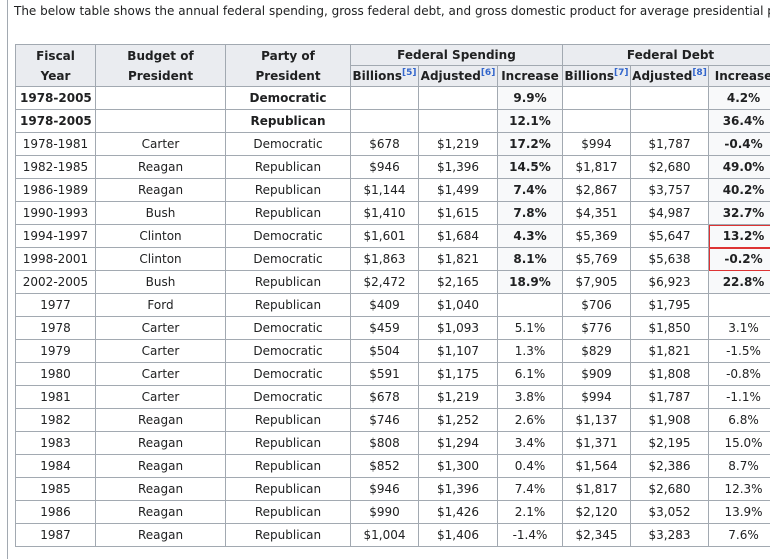  I want to click on table-cell: $1,850, so click(669, 328).